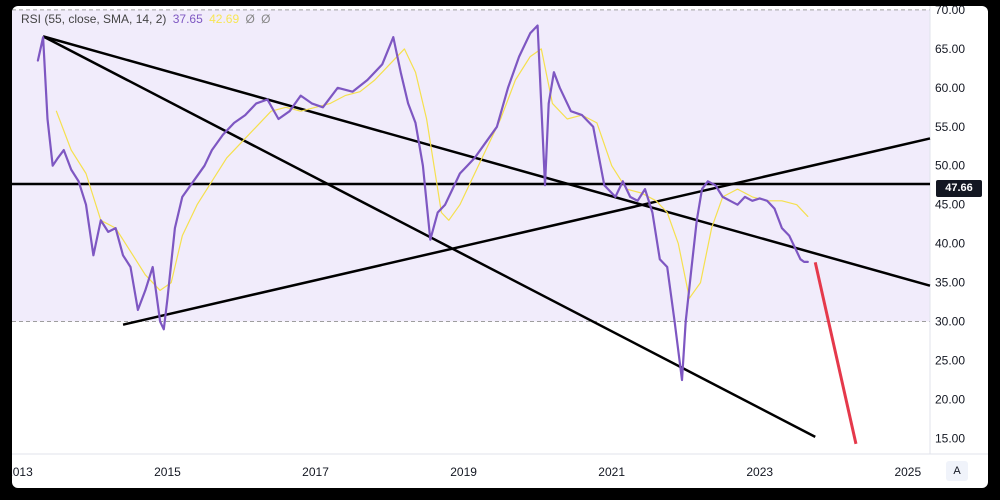 Image resolution: width=1000 pixels, height=500 pixels. What do you see at coordinates (950, 244) in the screenshot?
I see `y-tick-label: 40.00` at bounding box center [950, 244].